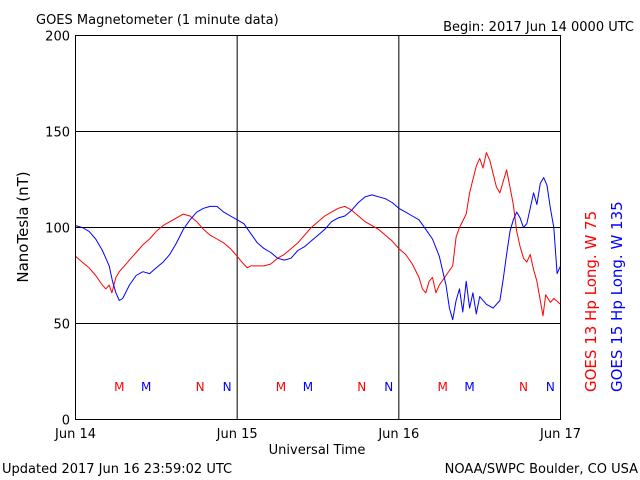 The image size is (640, 480). I want to click on y-tick-label: 50, so click(61, 325).